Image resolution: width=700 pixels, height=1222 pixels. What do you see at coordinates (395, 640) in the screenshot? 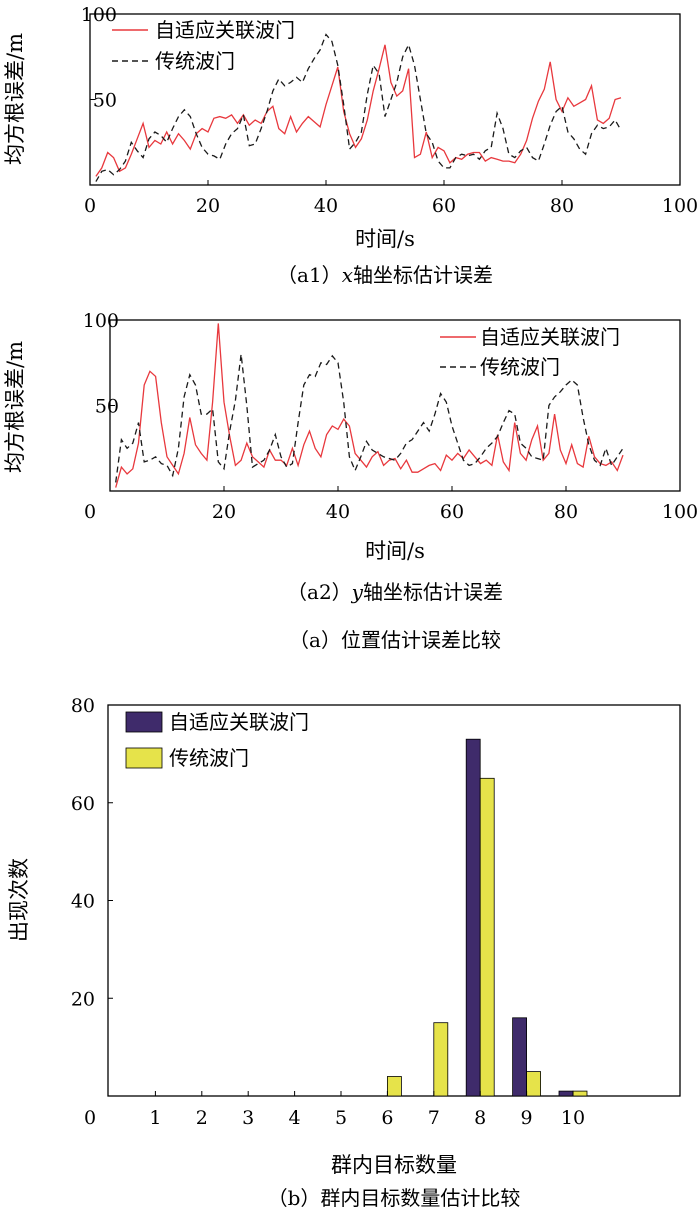
I see `group-caption-a: （a）位置估计误差比较` at bounding box center [395, 640].